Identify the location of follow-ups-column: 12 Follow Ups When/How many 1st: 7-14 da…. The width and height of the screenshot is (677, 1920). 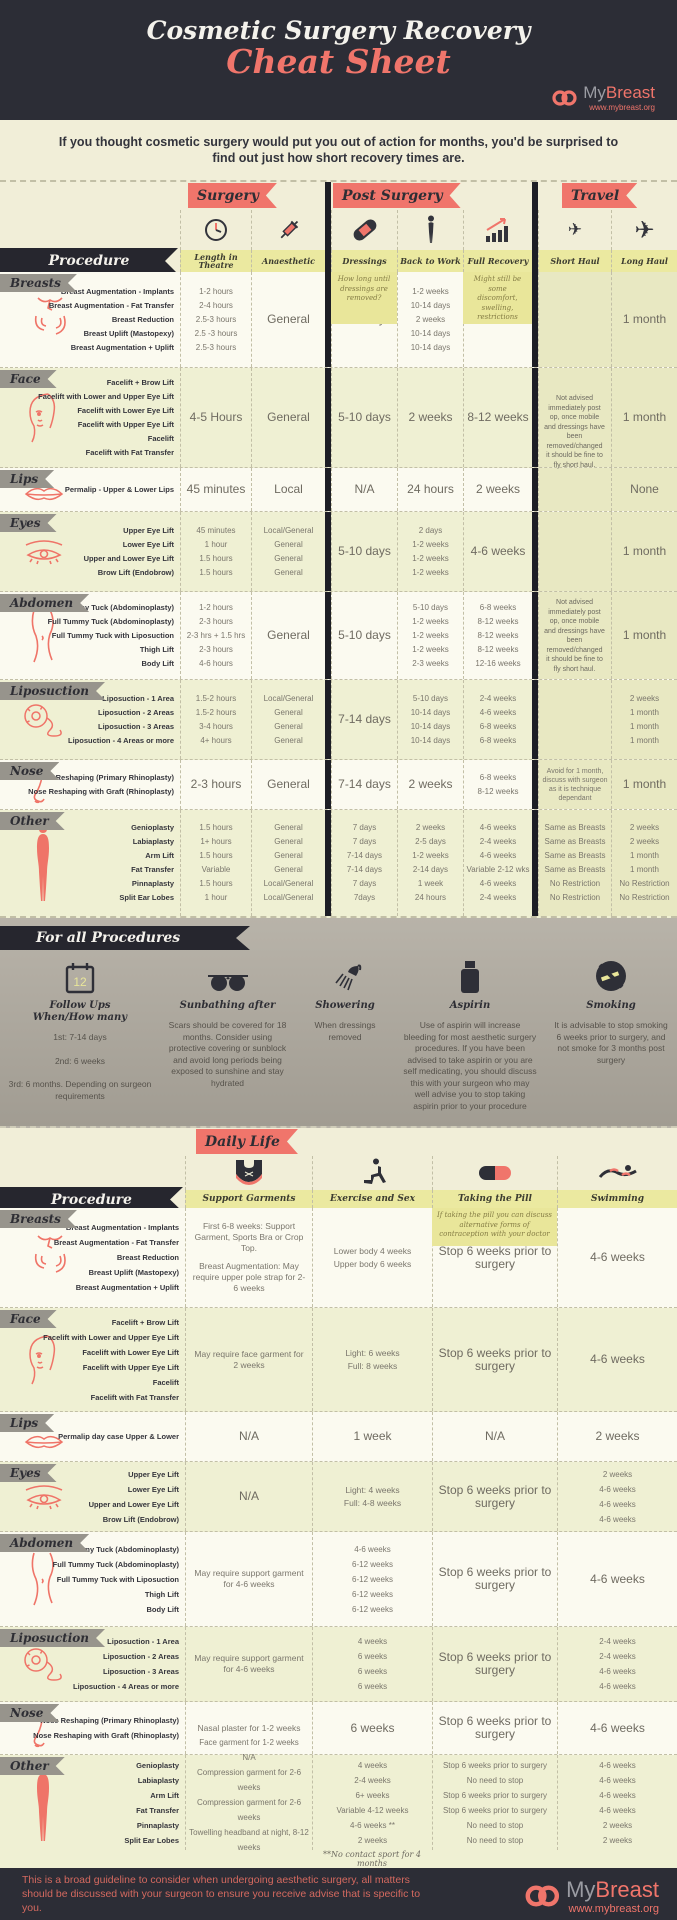
(80, 1035).